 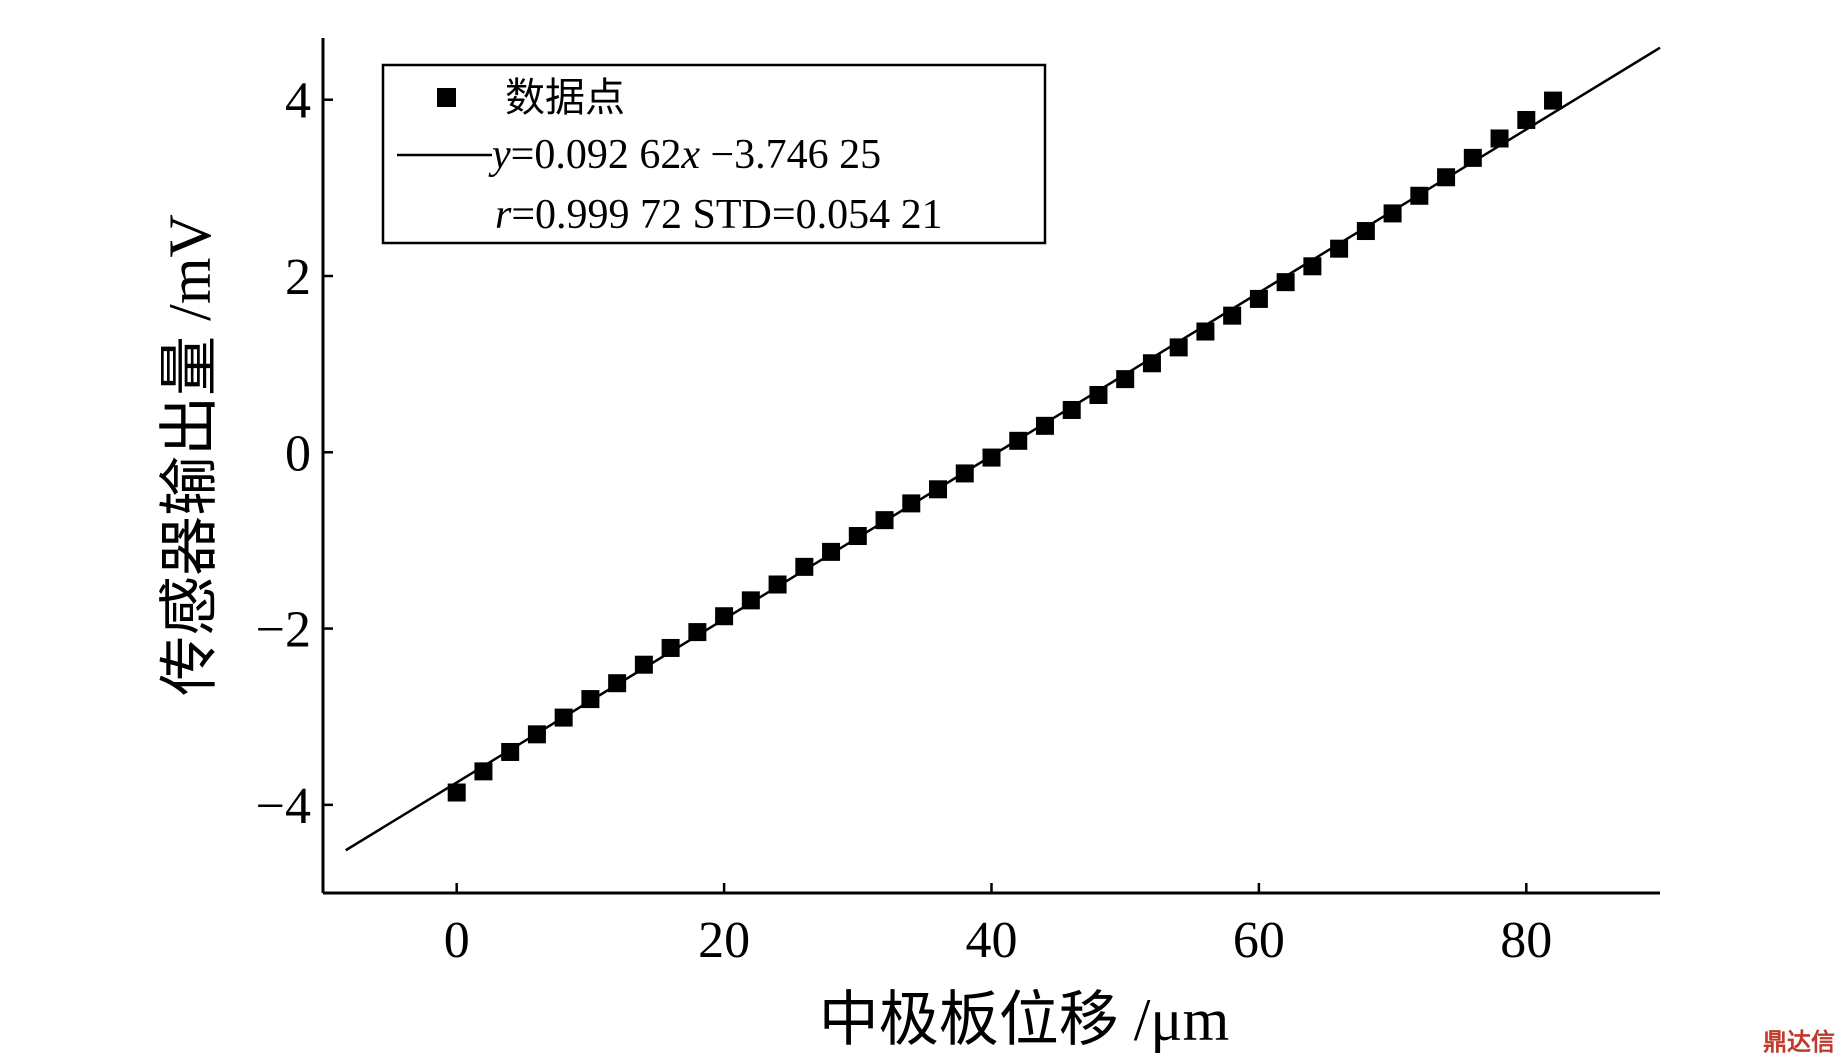 What do you see at coordinates (1259, 940) in the screenshot?
I see `x-tick-label: 60` at bounding box center [1259, 940].